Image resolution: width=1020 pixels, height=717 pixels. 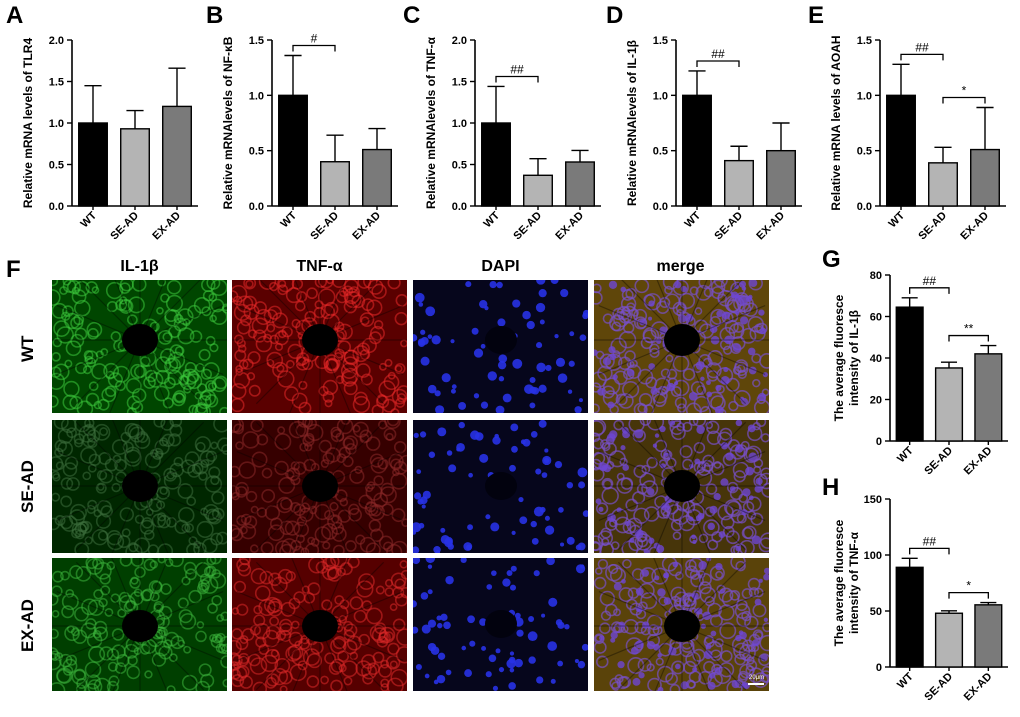 I want to click on micrograph-ex-ad-tnfa, so click(x=319, y=624).